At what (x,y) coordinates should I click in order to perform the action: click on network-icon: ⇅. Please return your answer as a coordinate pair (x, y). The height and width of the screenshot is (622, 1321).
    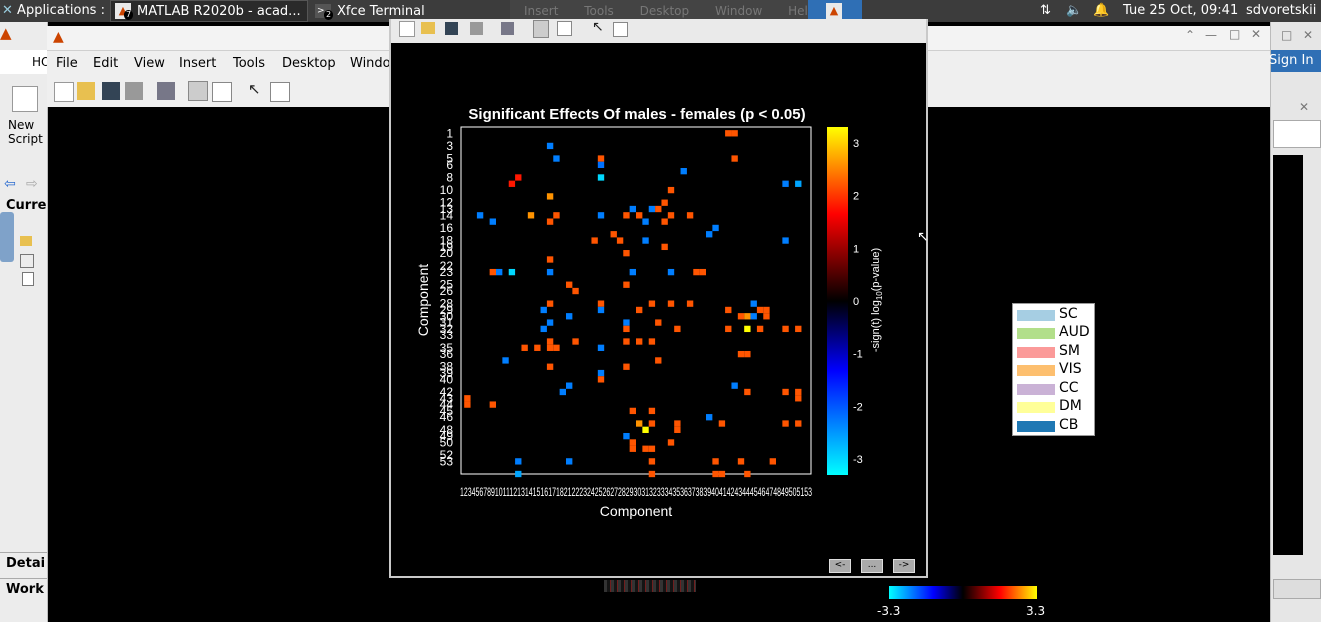
    Looking at the image, I should click on (1045, 10).